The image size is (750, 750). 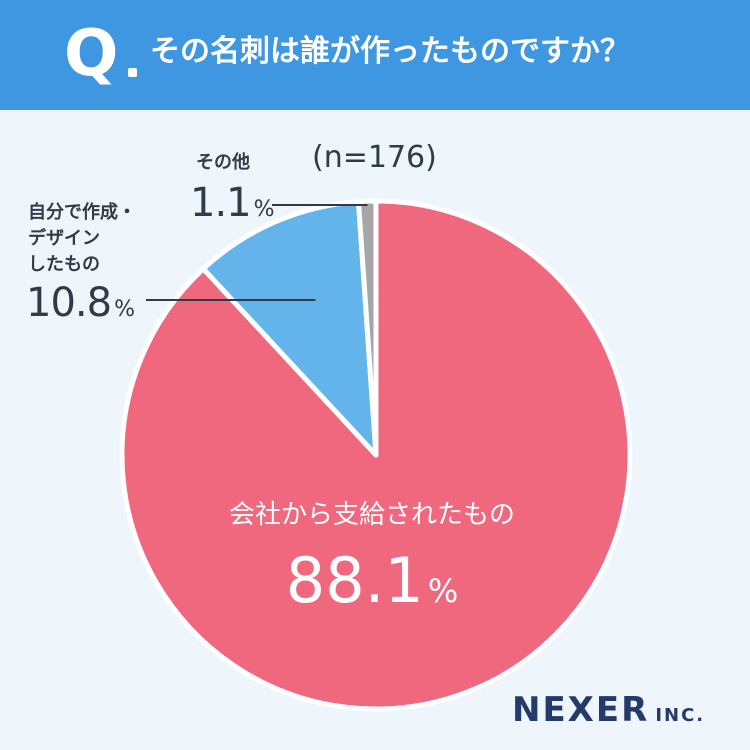 What do you see at coordinates (372, 580) in the screenshot?
I see `slice-pct-company: 88.1%` at bounding box center [372, 580].